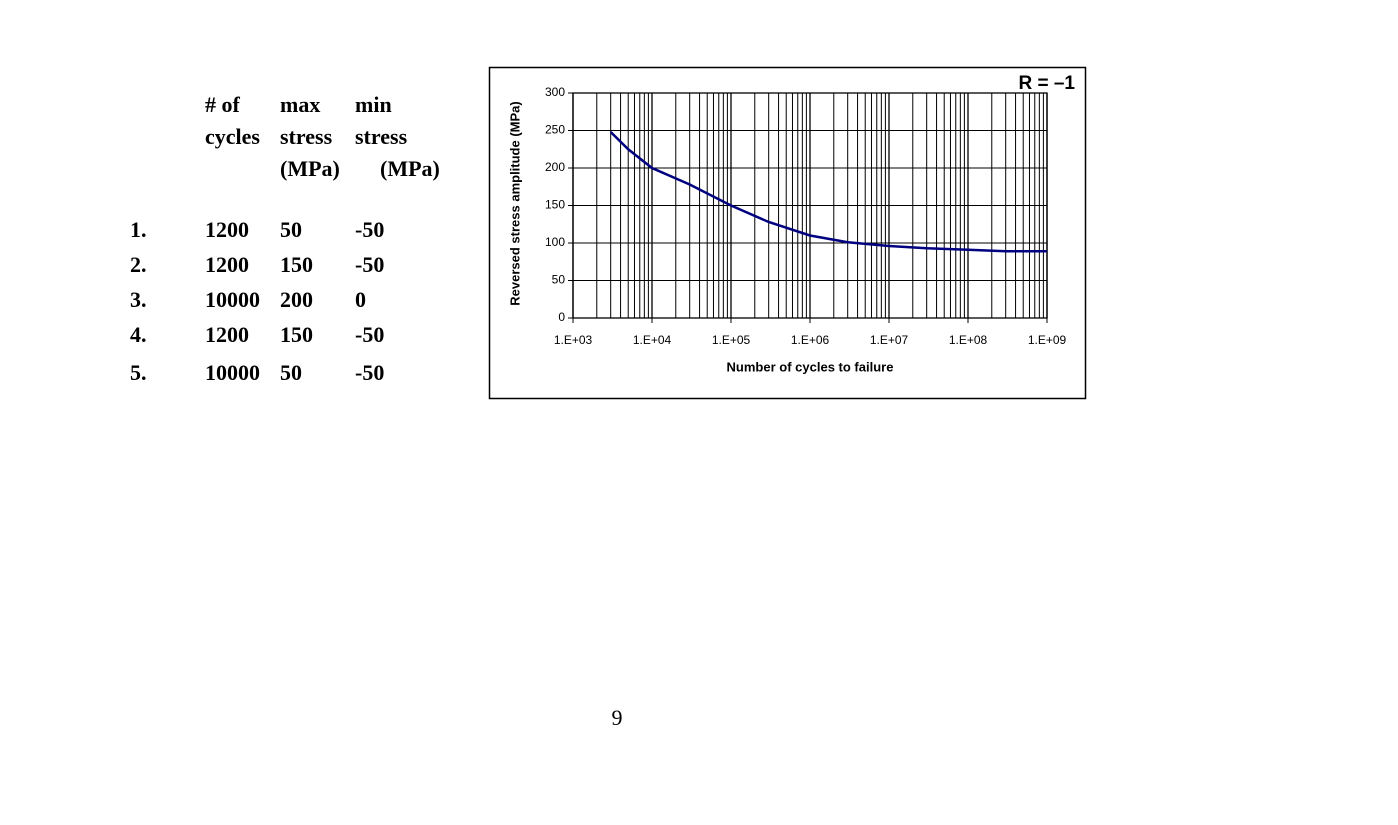  What do you see at coordinates (296, 299) in the screenshot?
I see `table-cell: 200` at bounding box center [296, 299].